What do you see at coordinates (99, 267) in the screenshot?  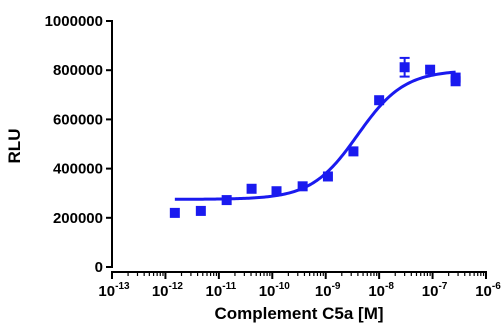 I see `y-tick-label: 0` at bounding box center [99, 267].